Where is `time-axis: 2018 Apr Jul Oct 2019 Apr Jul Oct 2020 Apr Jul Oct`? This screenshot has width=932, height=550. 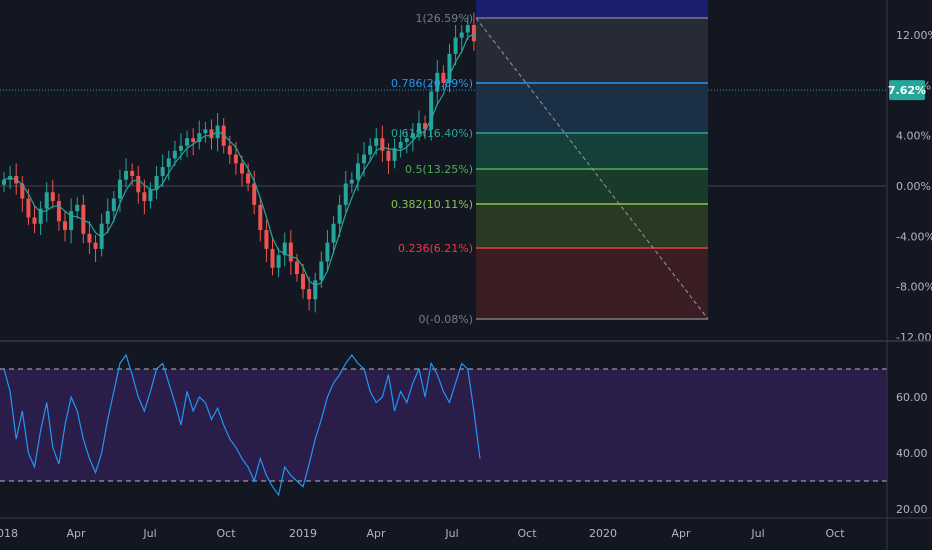 time-axis: 2018 Apr Jul Oct 2019 Apr Jul Oct 2020 Apr Jul Oct is located at coordinates (422, 533).